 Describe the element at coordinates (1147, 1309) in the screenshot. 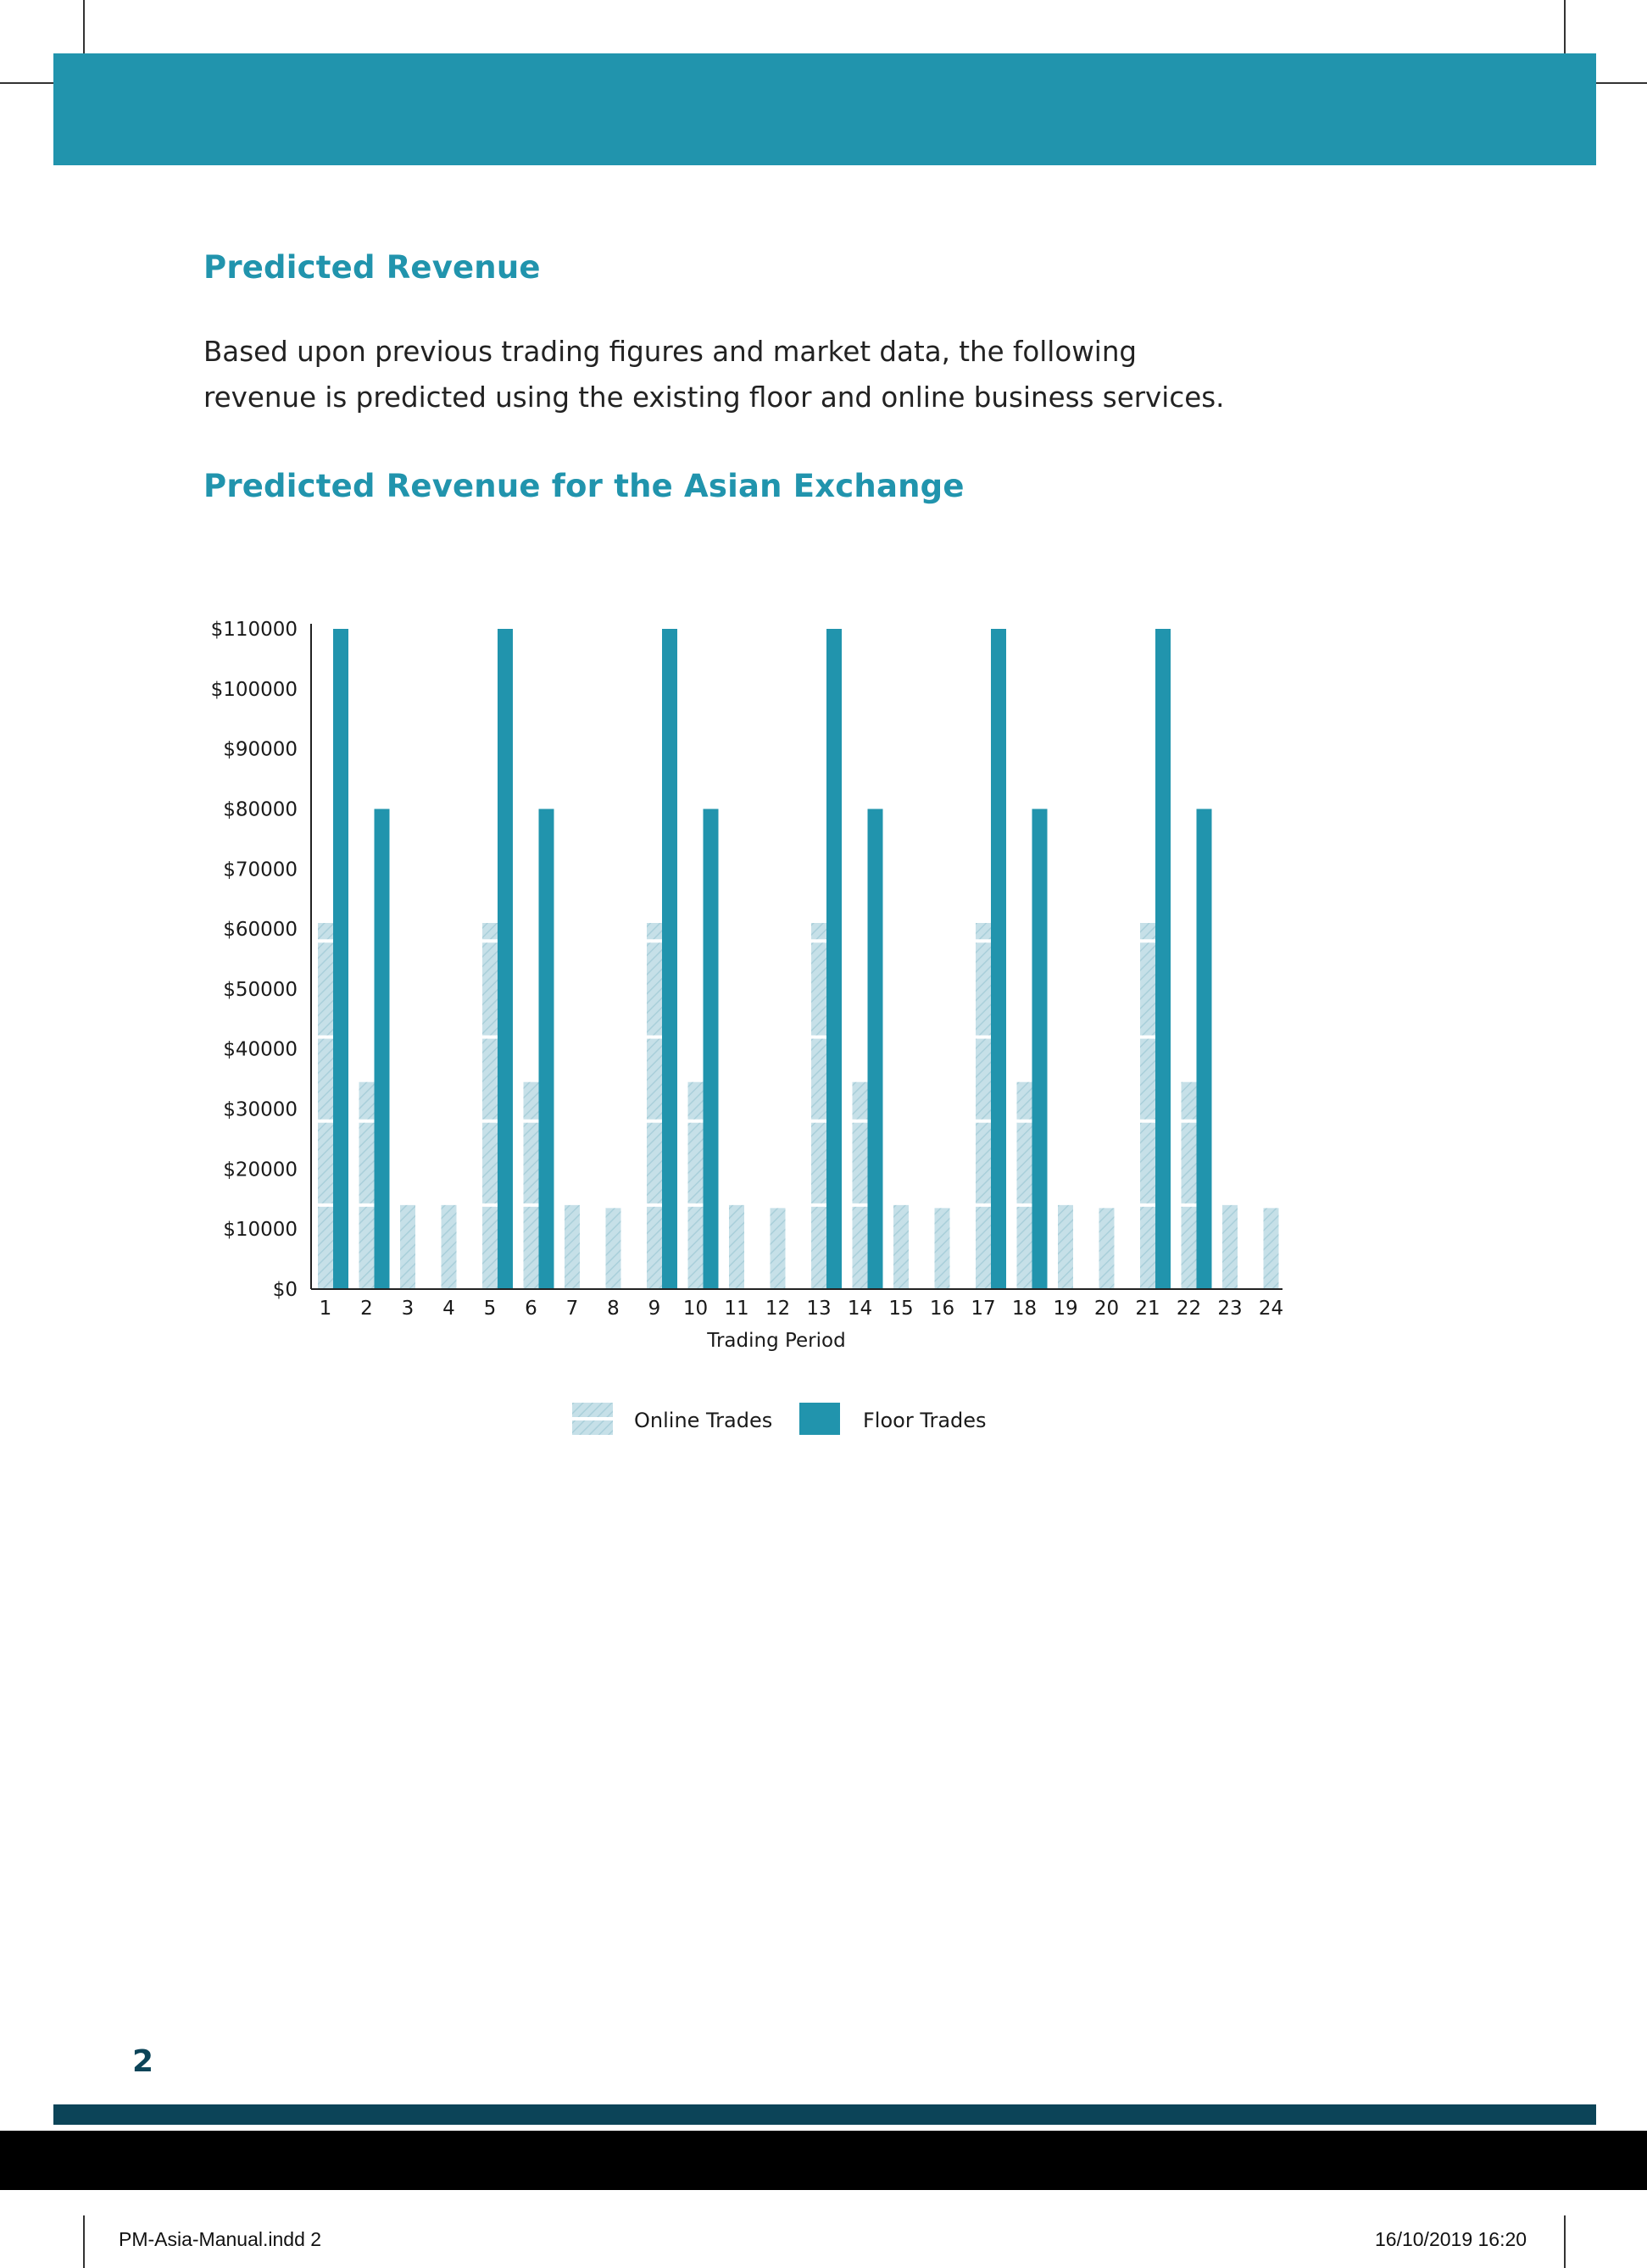

I see `x-tick-label: 21` at that location.